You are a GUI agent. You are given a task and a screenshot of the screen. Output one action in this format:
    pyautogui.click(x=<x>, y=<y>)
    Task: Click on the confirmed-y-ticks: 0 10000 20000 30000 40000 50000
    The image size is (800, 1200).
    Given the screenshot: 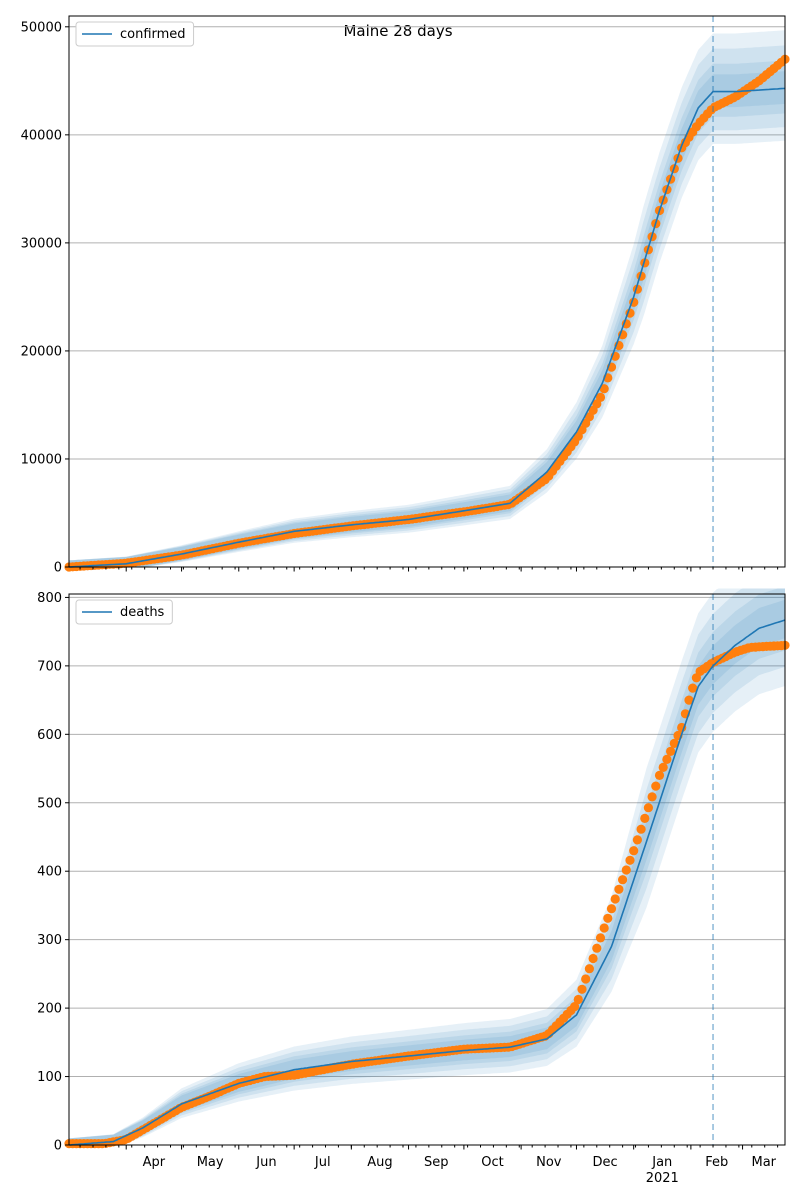 What is the action you would take?
    pyautogui.click(x=45, y=298)
    